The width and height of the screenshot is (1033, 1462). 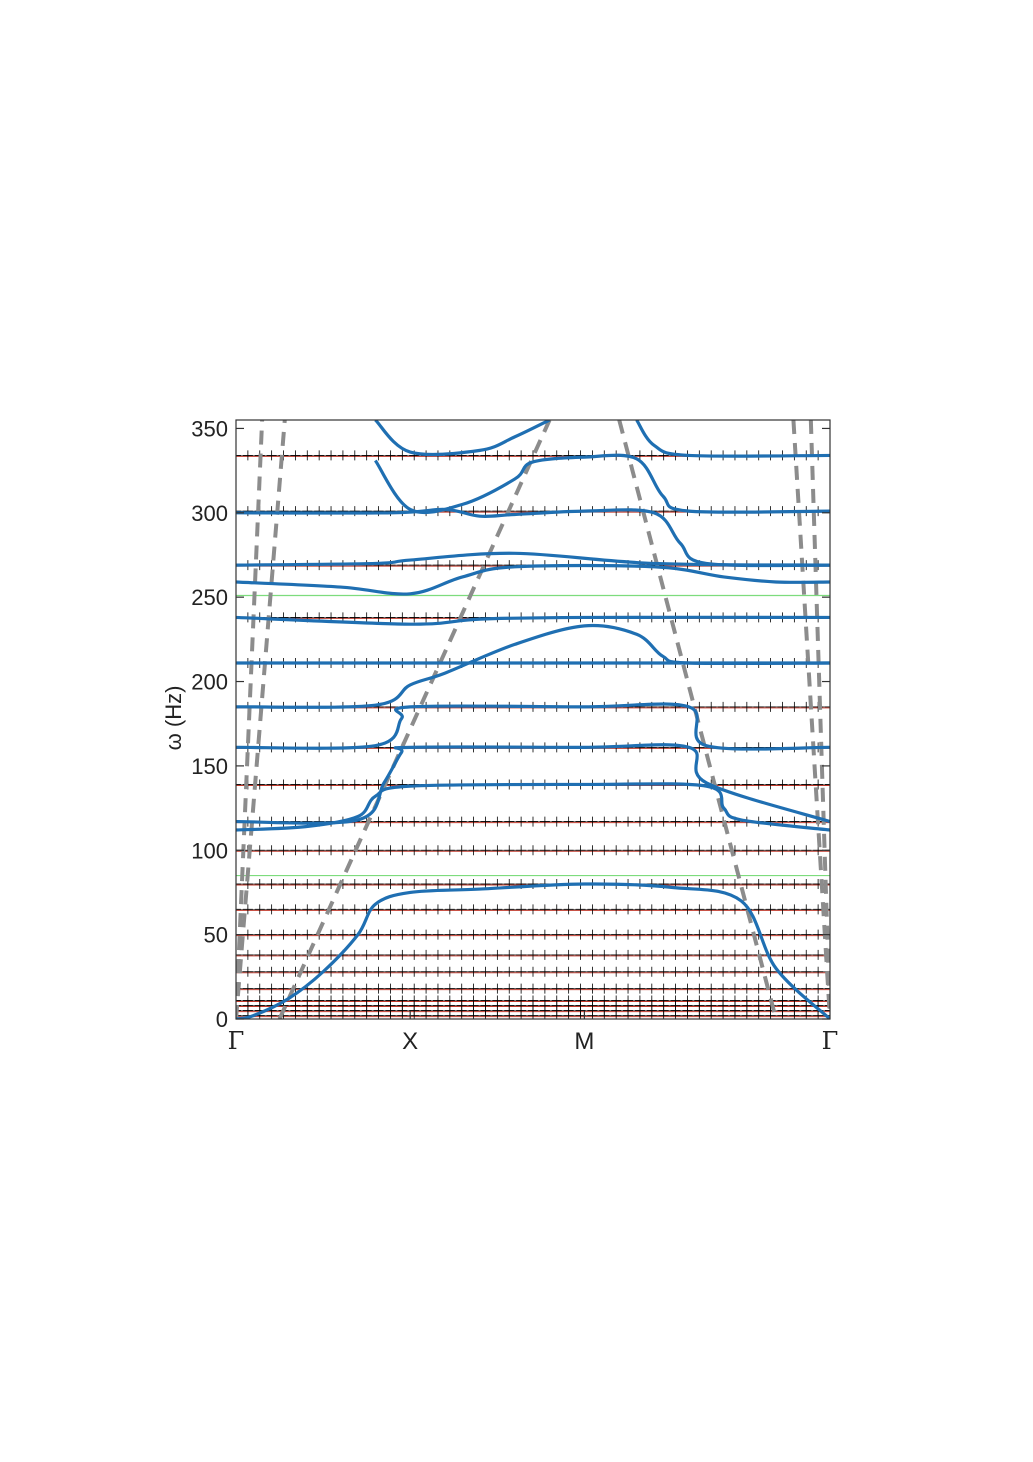 I want to click on y-tick-label: 350, so click(x=209, y=428).